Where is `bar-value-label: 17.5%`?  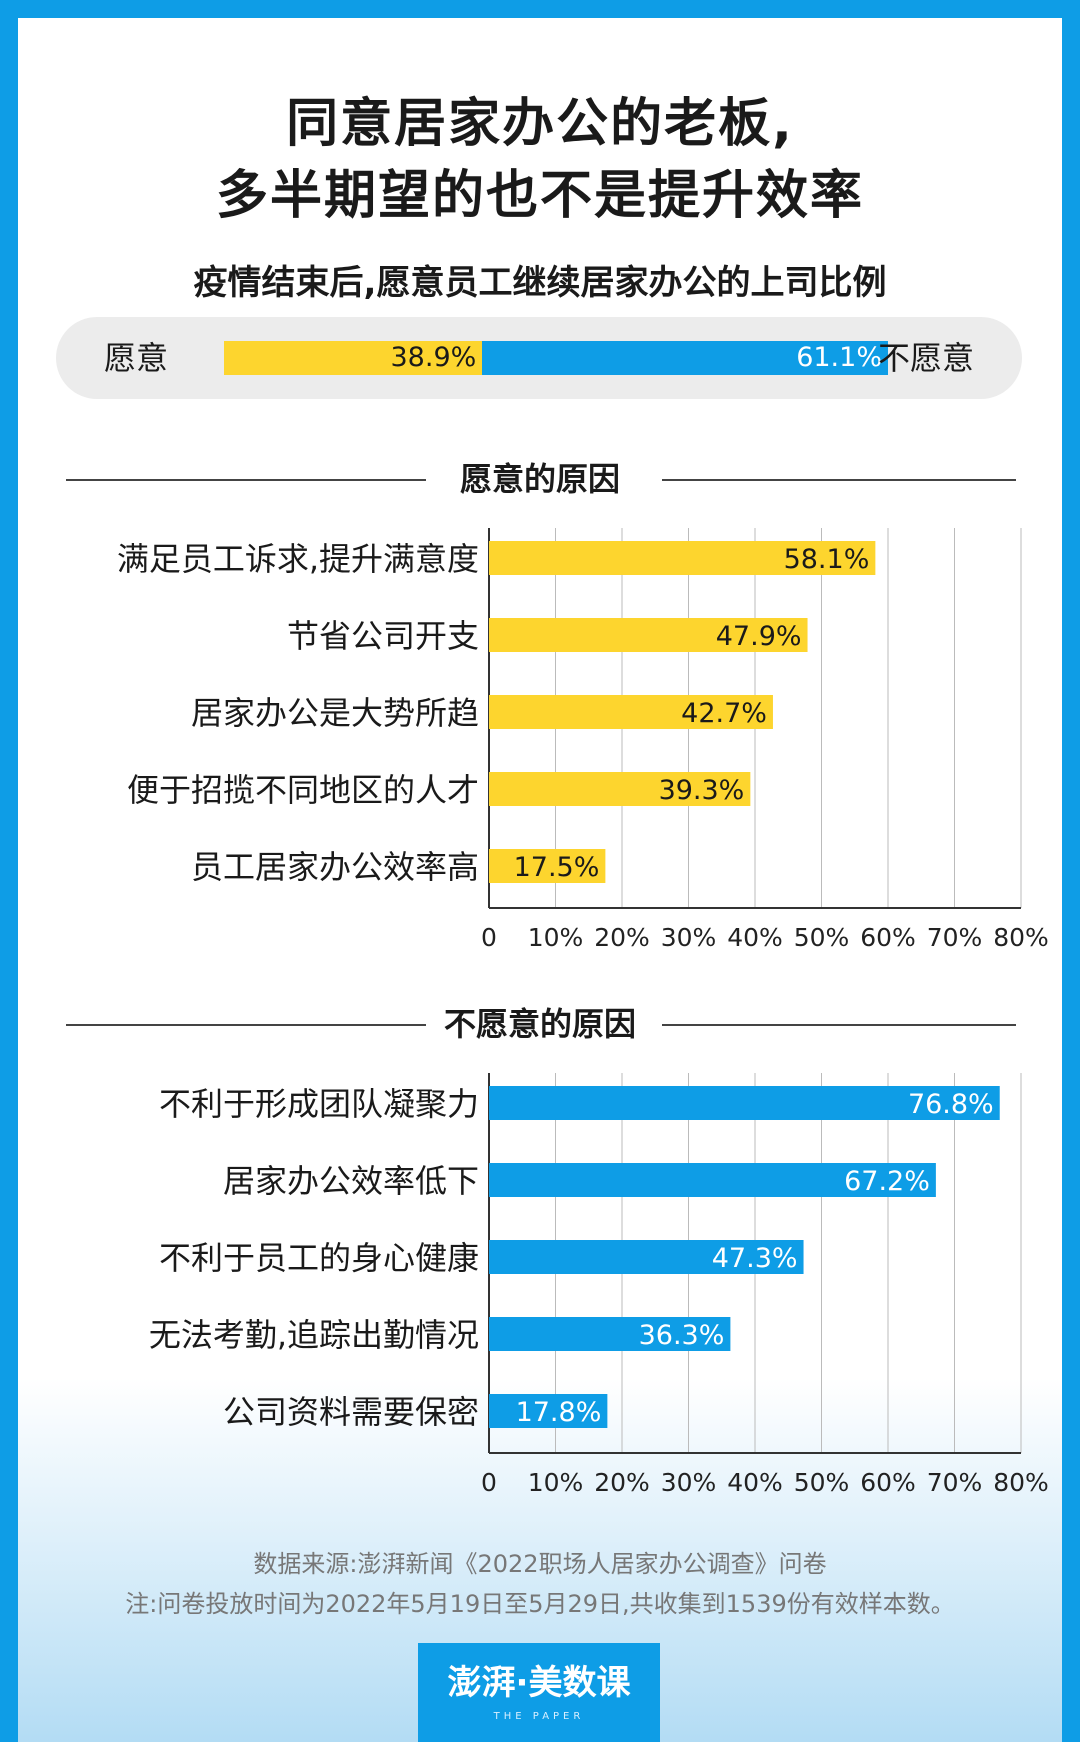
bar-value-label: 17.5% is located at coordinates (557, 867).